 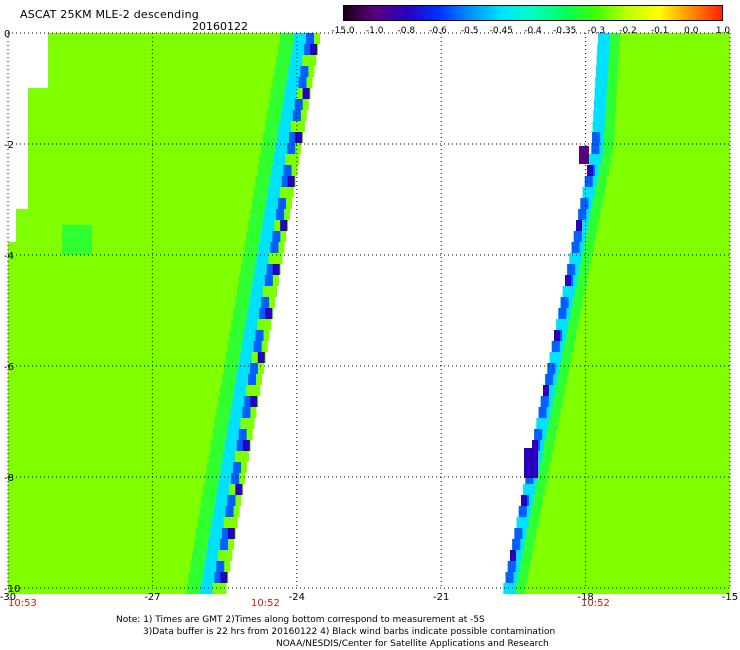 What do you see at coordinates (22, 603) in the screenshot?
I see `time-left: 10:53` at bounding box center [22, 603].